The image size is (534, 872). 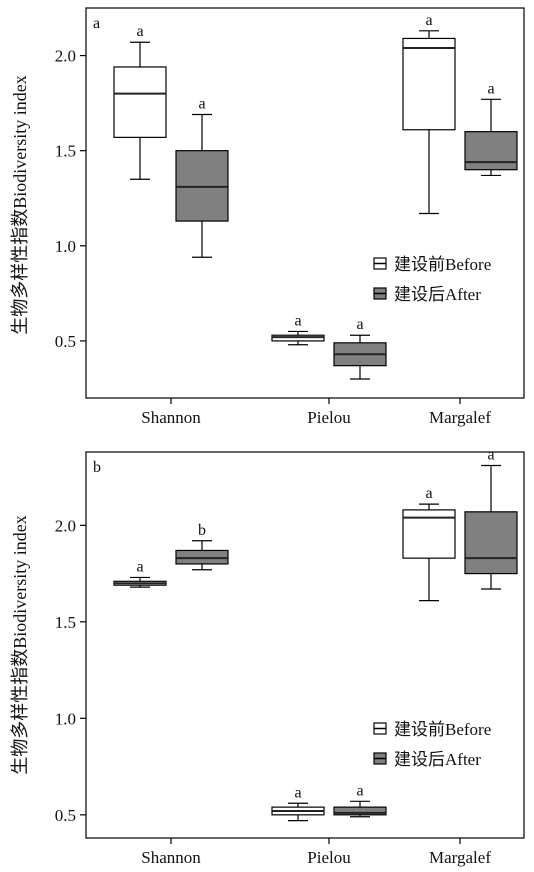 What do you see at coordinates (202, 530) in the screenshot?
I see `significance-label: b` at bounding box center [202, 530].